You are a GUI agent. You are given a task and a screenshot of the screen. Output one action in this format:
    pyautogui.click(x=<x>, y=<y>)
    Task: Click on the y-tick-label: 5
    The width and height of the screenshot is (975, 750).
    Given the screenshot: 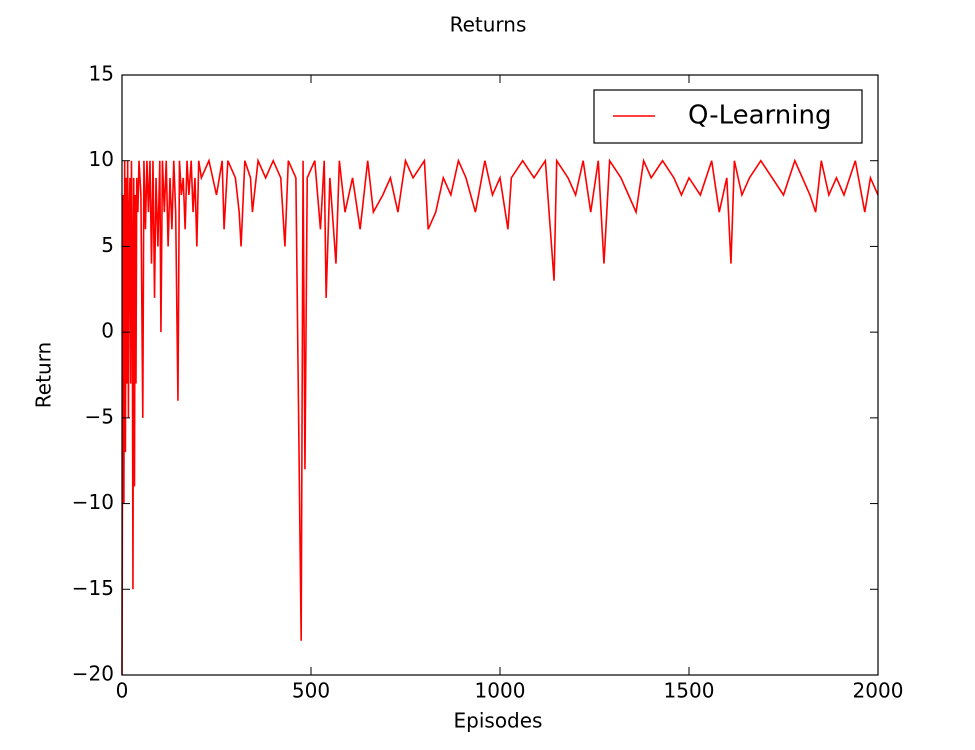 What is the action you would take?
    pyautogui.click(x=107, y=245)
    